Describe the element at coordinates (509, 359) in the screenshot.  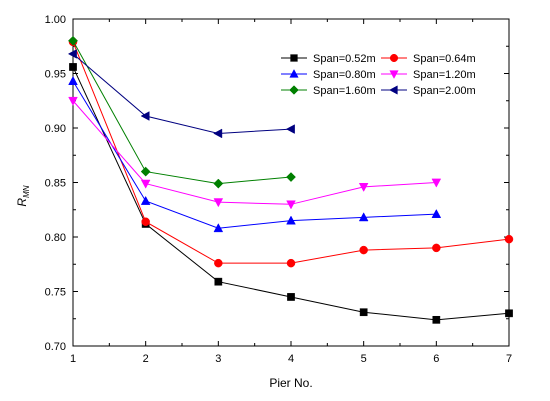
I see `x-tick-label: 7` at that location.